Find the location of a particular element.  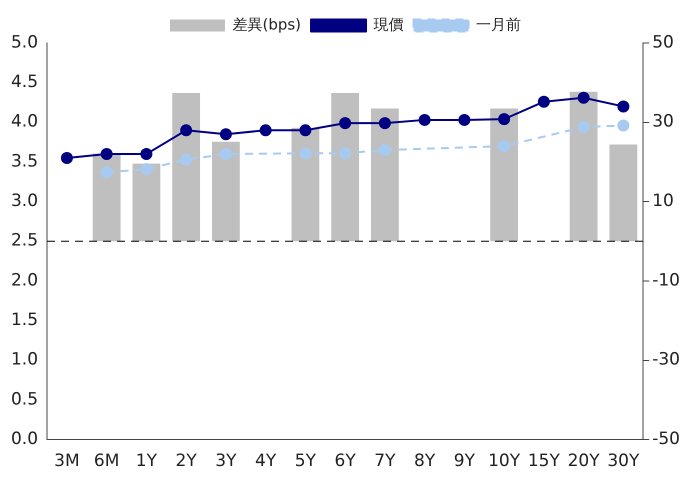

y-tick-label: 5.0 is located at coordinates (24, 42).